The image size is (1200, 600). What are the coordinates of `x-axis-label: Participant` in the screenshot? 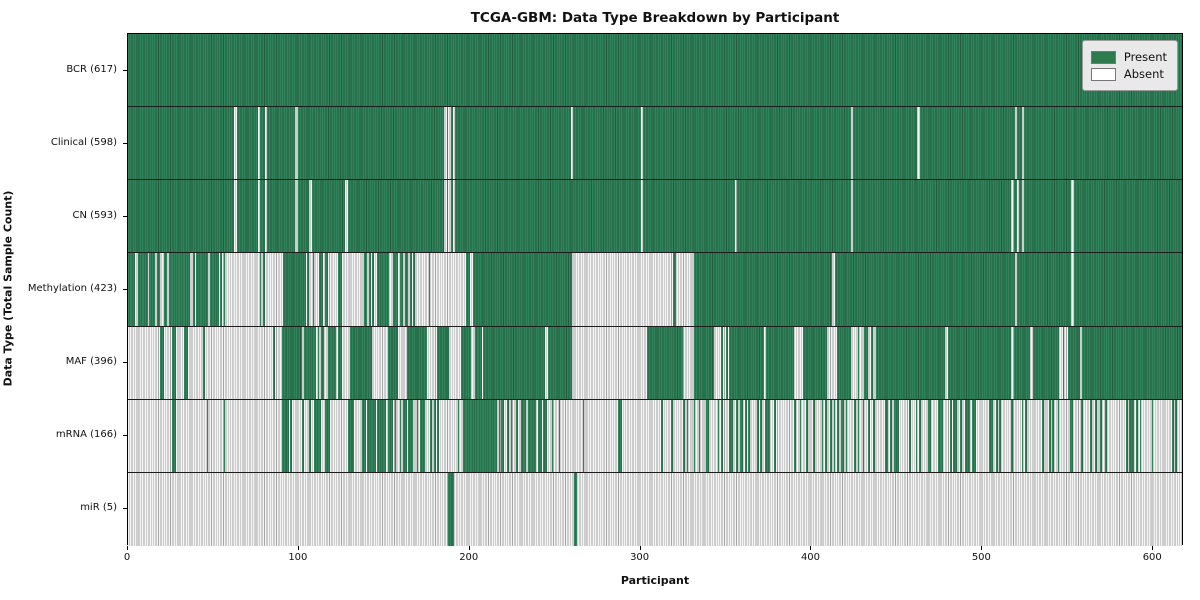 It's located at (655, 580).